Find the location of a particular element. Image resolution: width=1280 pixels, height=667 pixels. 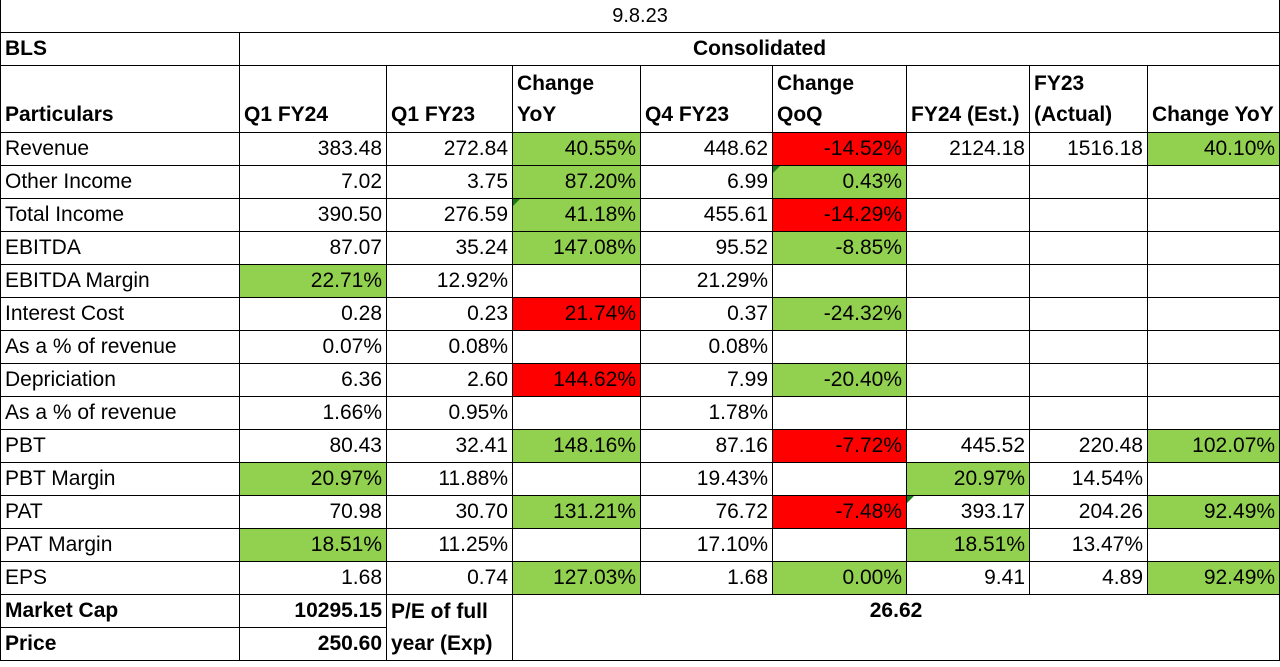

cell-q4fy23: 0.37 is located at coordinates (706, 314).